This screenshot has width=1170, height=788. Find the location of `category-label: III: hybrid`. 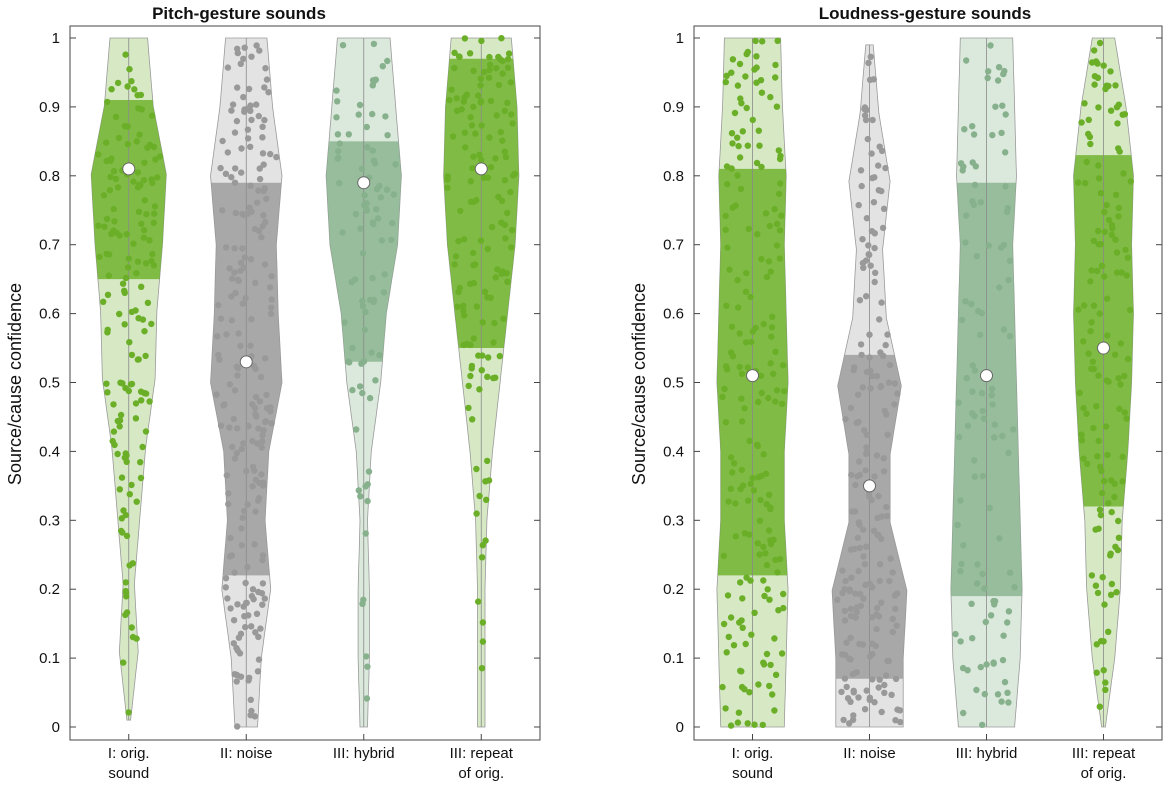

category-label: III: hybrid is located at coordinates (364, 753).